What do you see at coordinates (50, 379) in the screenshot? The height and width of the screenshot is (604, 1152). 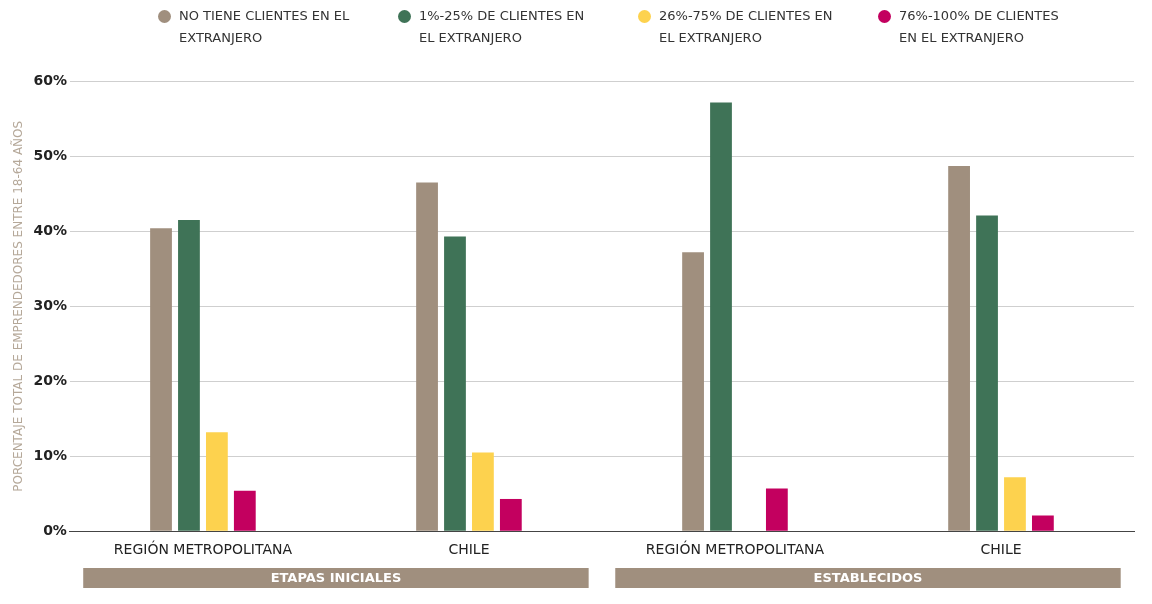 I see `y-tick-label: 20%` at bounding box center [50, 379].